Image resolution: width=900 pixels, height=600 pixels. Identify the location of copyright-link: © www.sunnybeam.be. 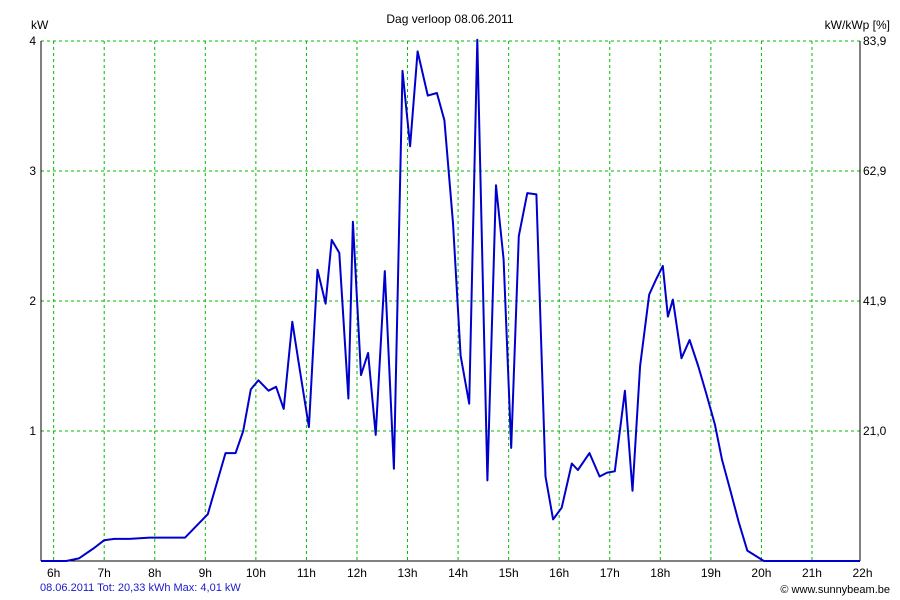
(835, 590).